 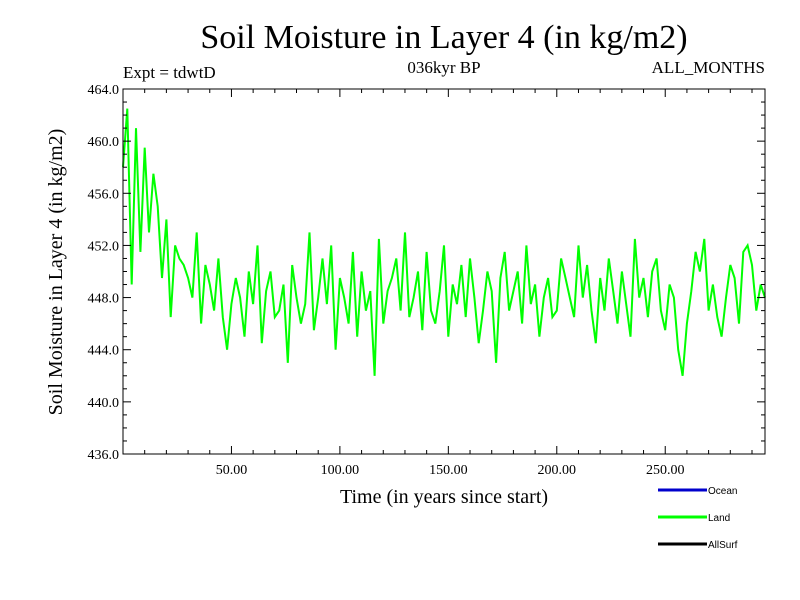 What do you see at coordinates (698, 518) in the screenshot?
I see `legend: Ocean Land AllSurf` at bounding box center [698, 518].